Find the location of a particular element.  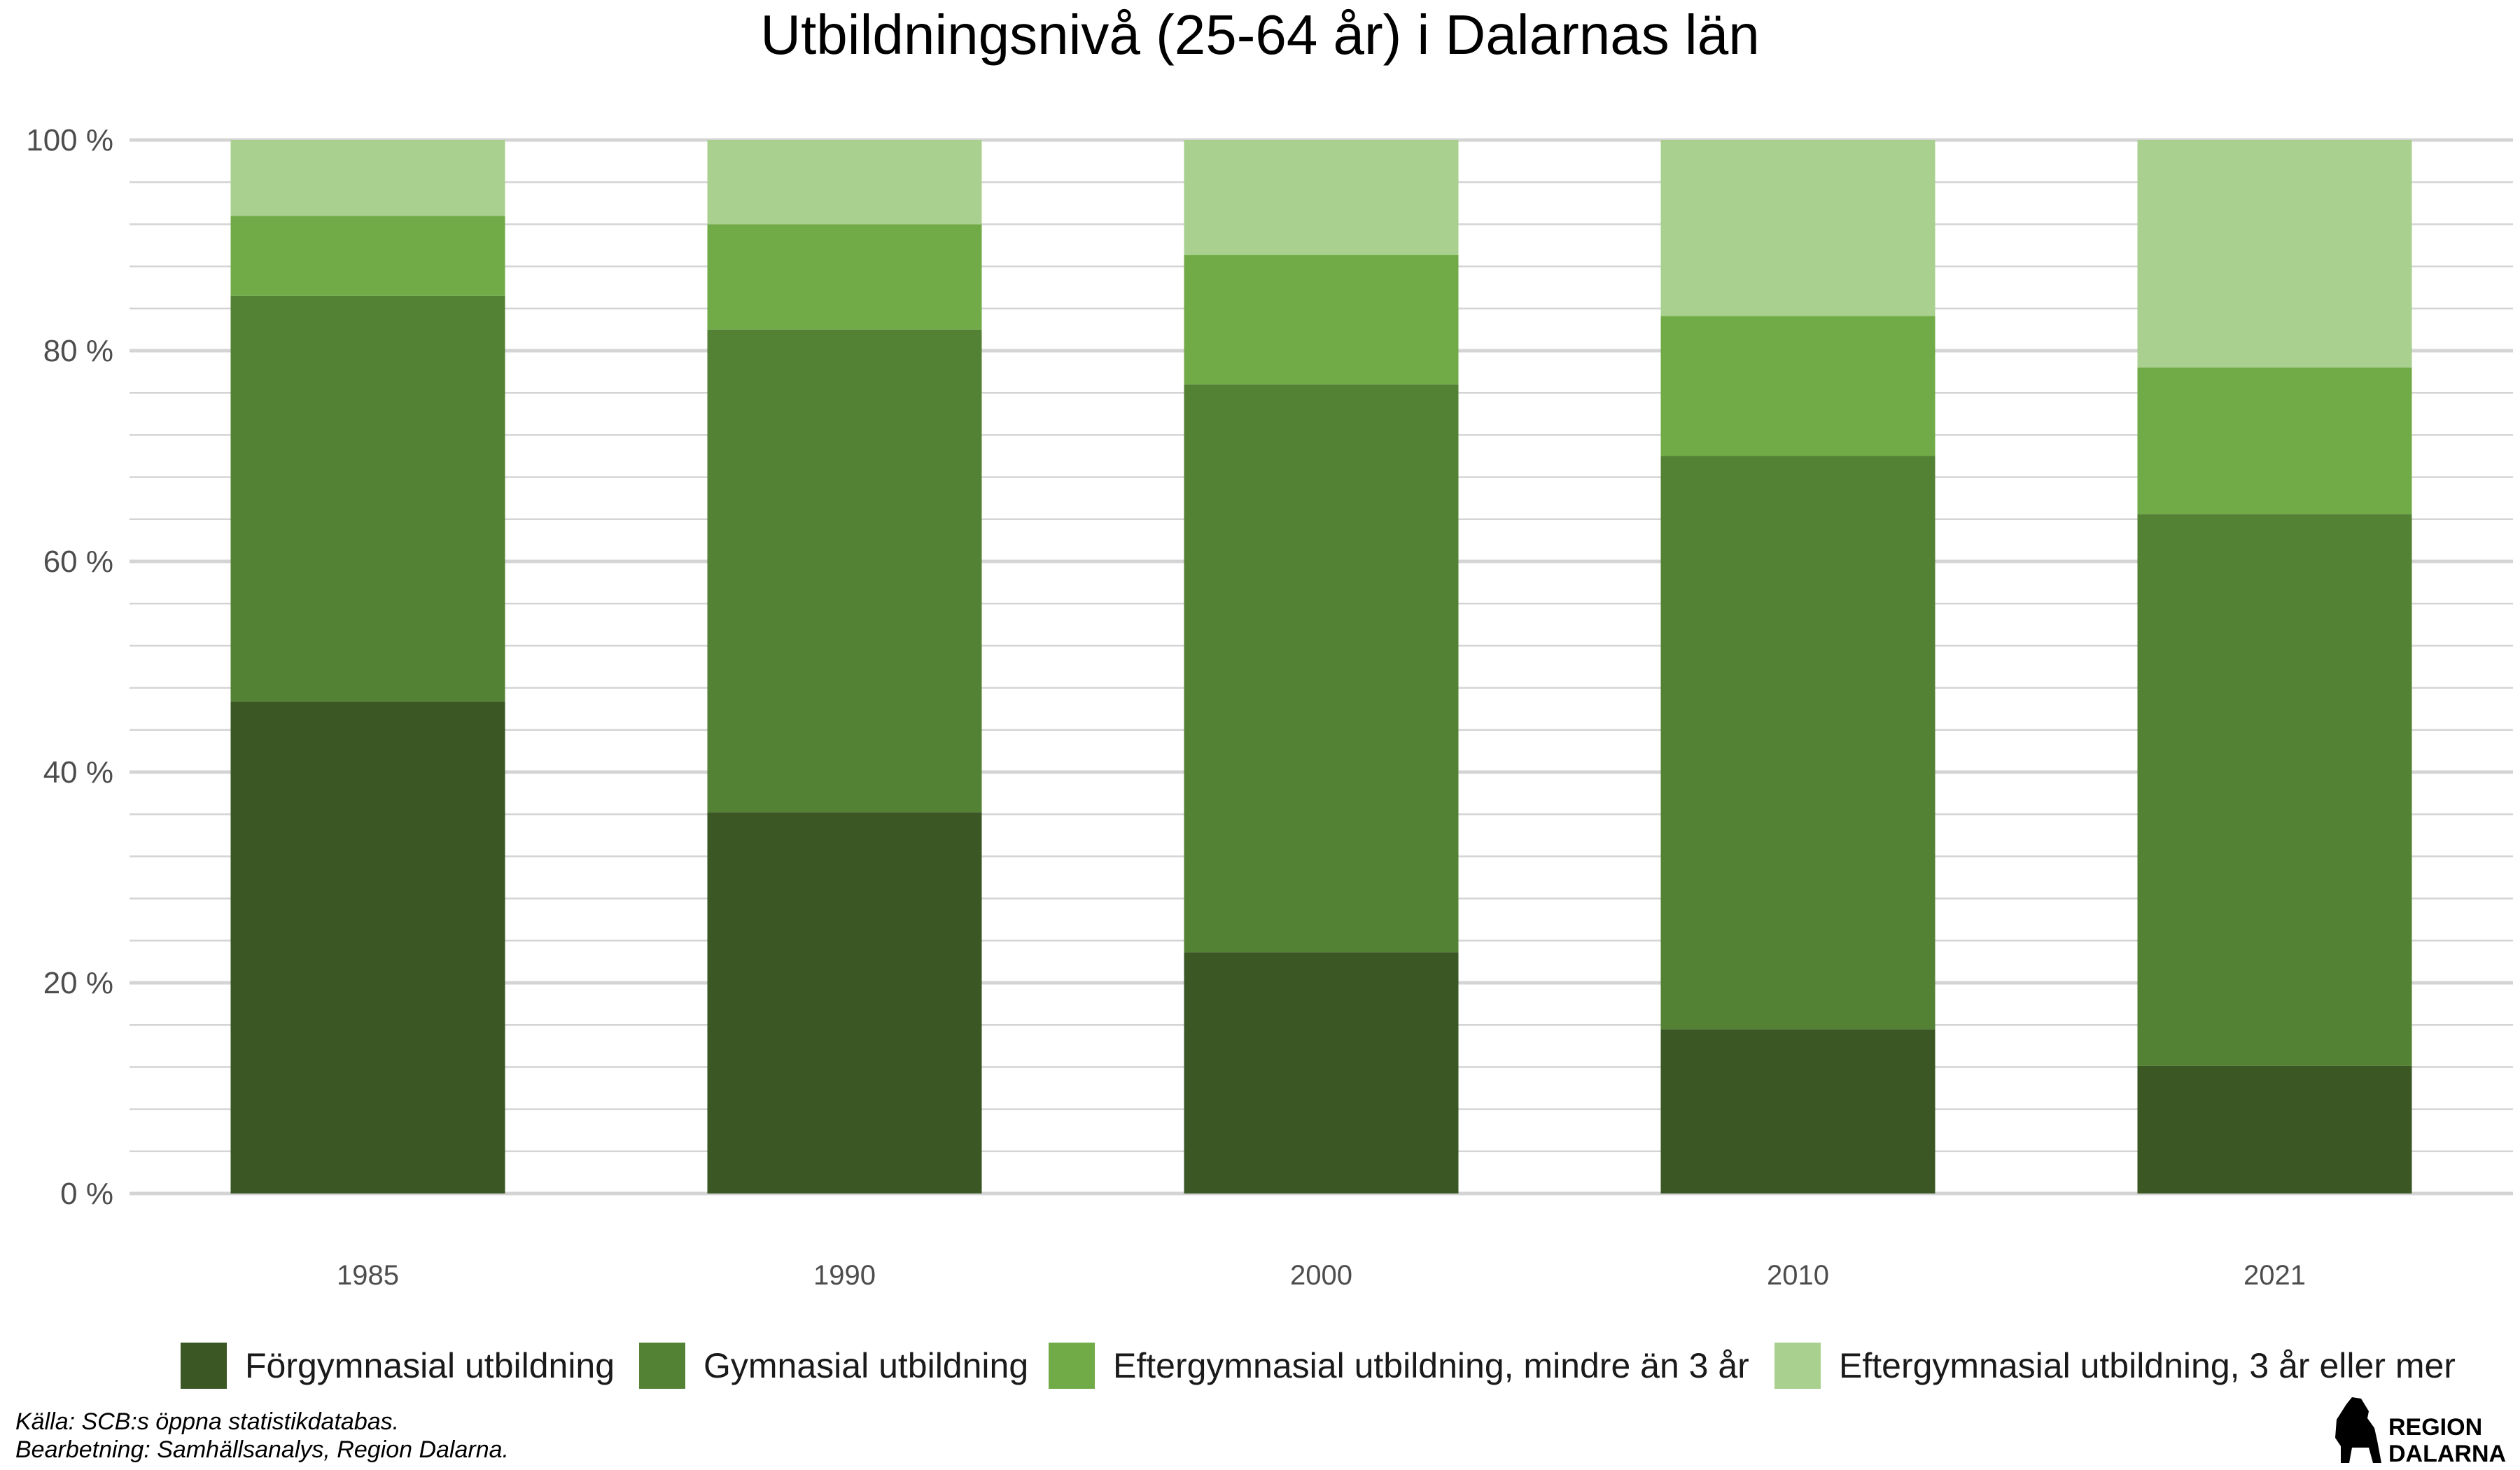

x-tick-label: 1985 is located at coordinates (368, 1275).